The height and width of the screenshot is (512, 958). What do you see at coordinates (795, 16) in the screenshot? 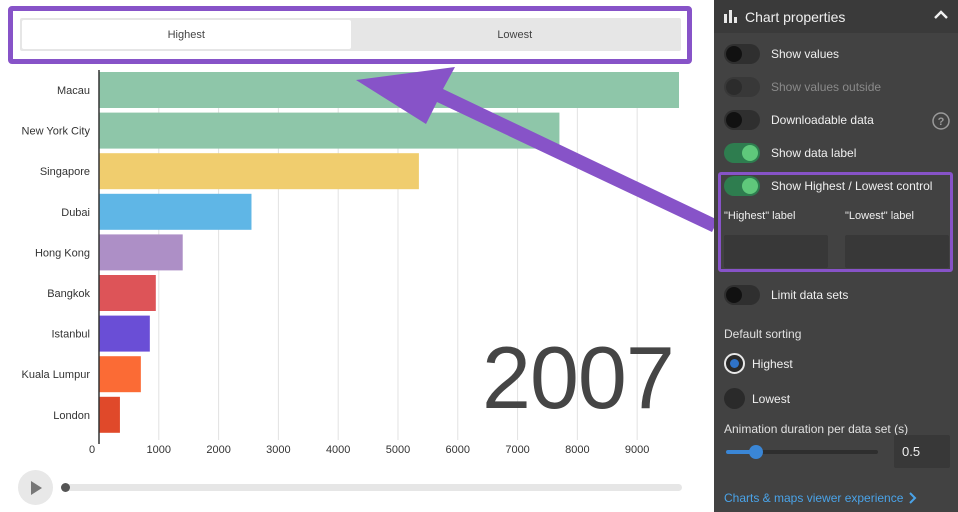
I see `panel-title: Chart properties` at bounding box center [795, 16].